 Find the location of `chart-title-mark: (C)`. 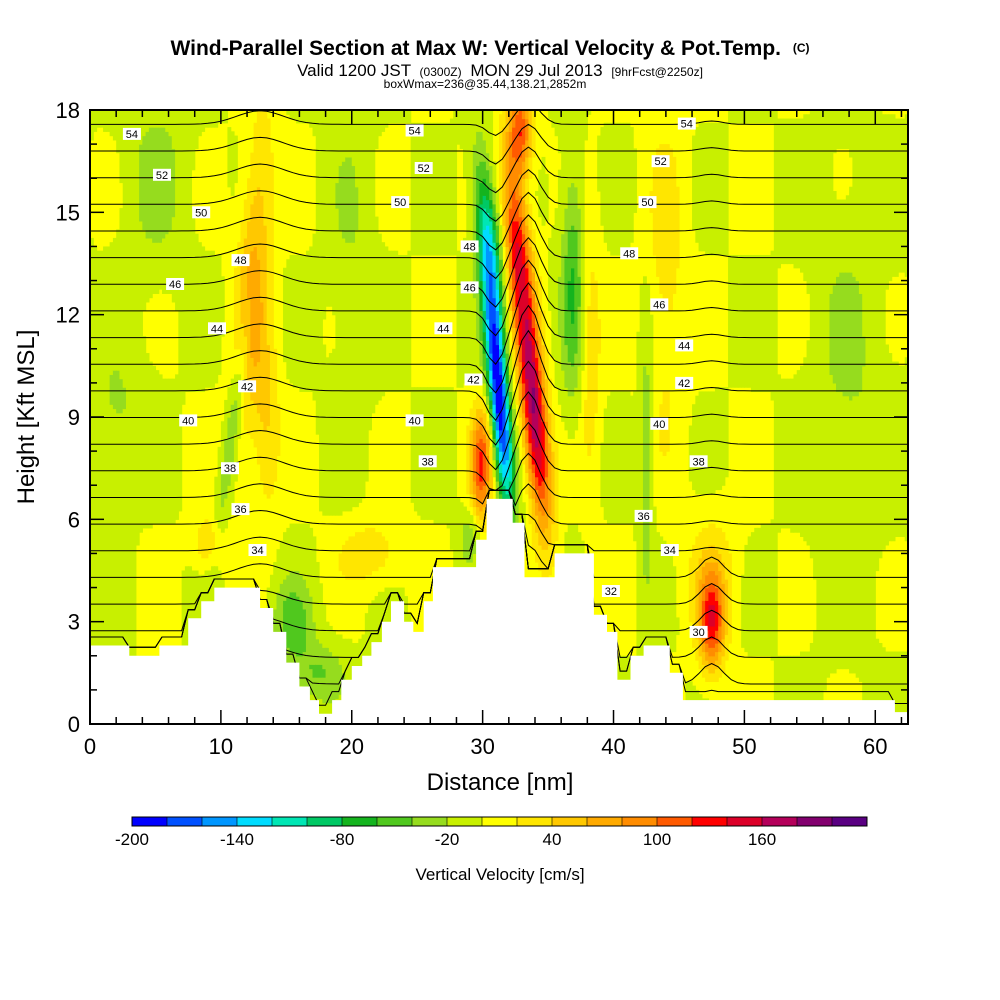

chart-title-mark: (C) is located at coordinates (801, 48).